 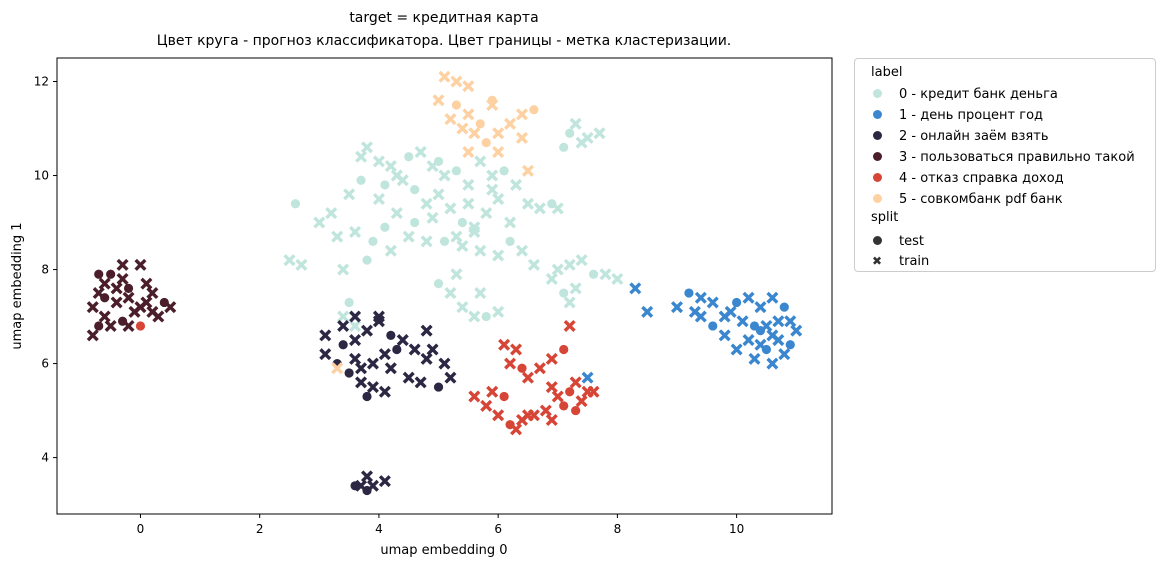 I want to click on x-tick-label: 6, so click(x=498, y=529).